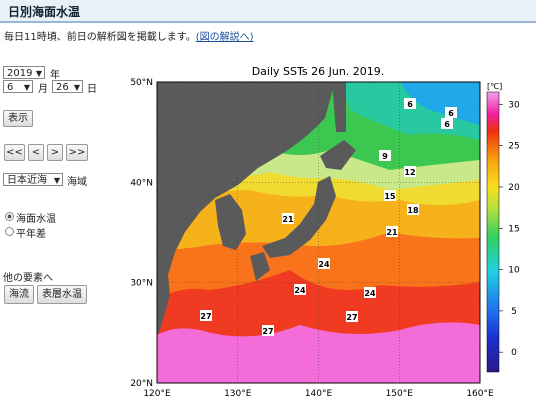 The height and width of the screenshot is (411, 536). What do you see at coordinates (28, 278) in the screenshot?
I see `other-label: 他の要素へ` at bounding box center [28, 278].